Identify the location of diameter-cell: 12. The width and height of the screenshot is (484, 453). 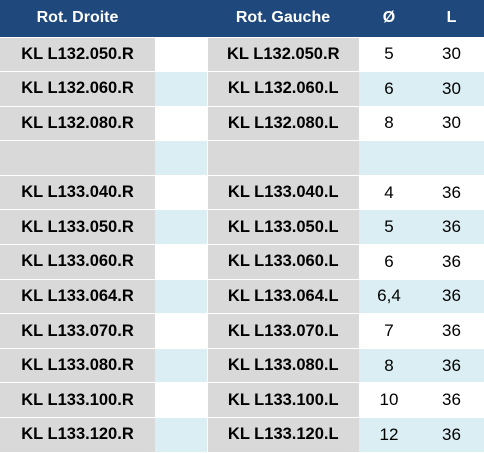
(389, 435).